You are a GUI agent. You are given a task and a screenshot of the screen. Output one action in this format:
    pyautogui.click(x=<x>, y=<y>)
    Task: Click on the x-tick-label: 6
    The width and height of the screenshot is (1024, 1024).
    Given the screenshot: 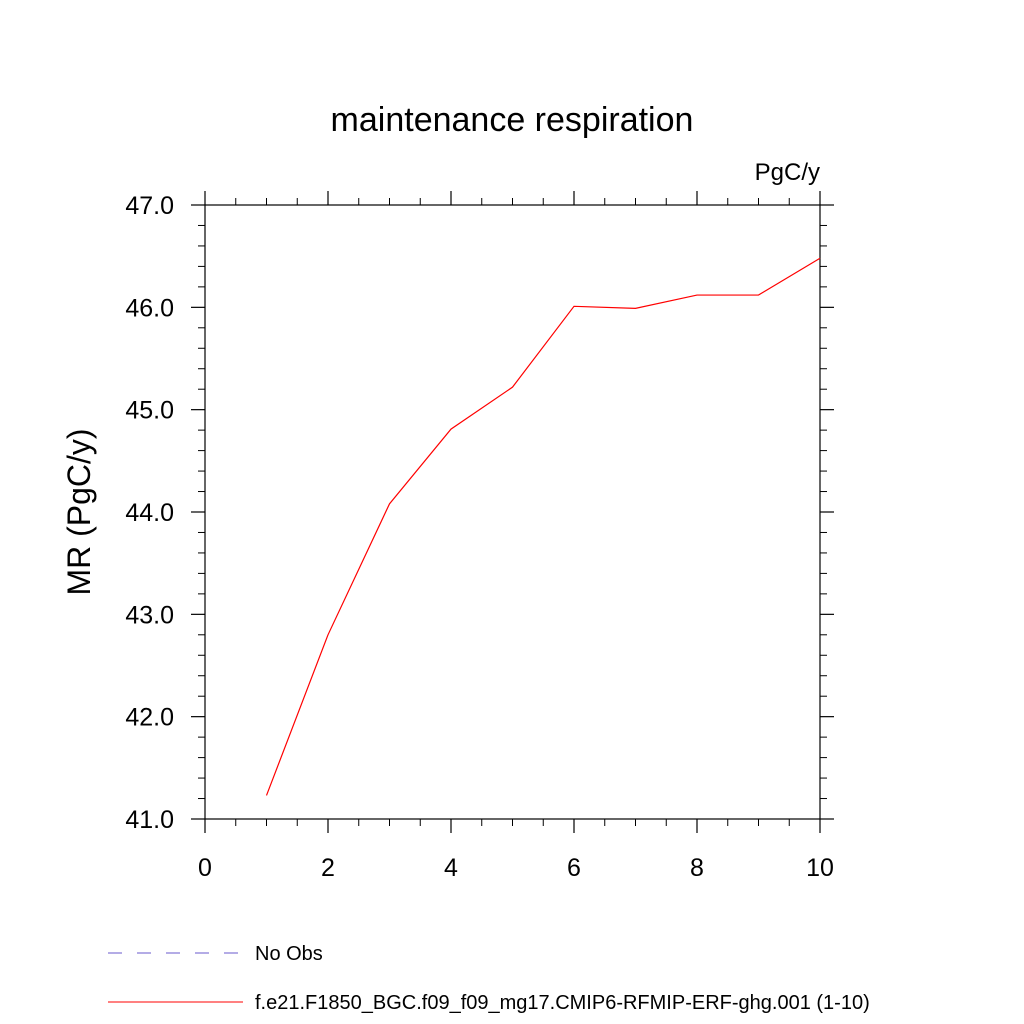 What is the action you would take?
    pyautogui.click(x=574, y=868)
    